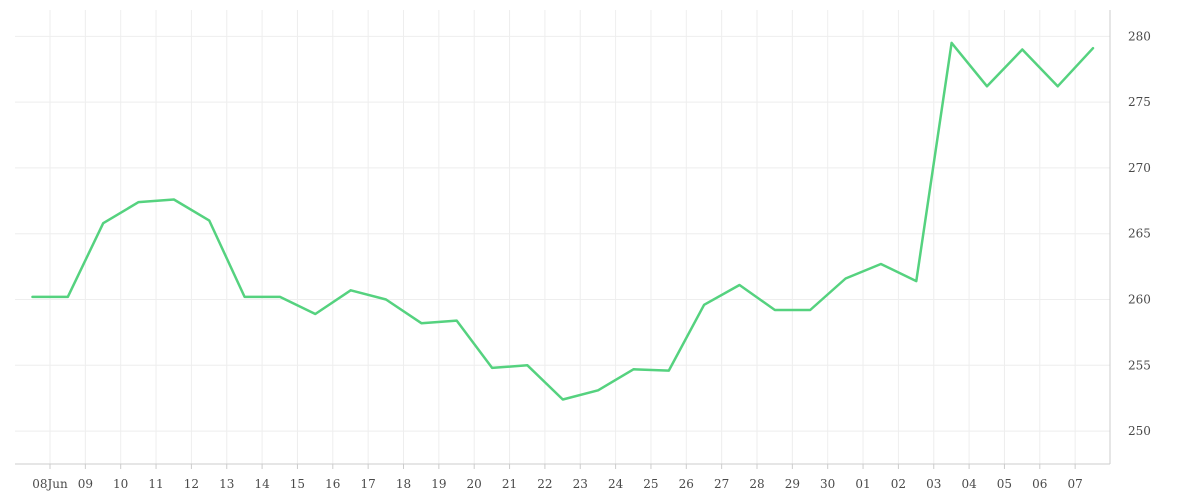 The width and height of the screenshot is (1200, 500). What do you see at coordinates (756, 484) in the screenshot?
I see `x-tick-label: 28` at bounding box center [756, 484].